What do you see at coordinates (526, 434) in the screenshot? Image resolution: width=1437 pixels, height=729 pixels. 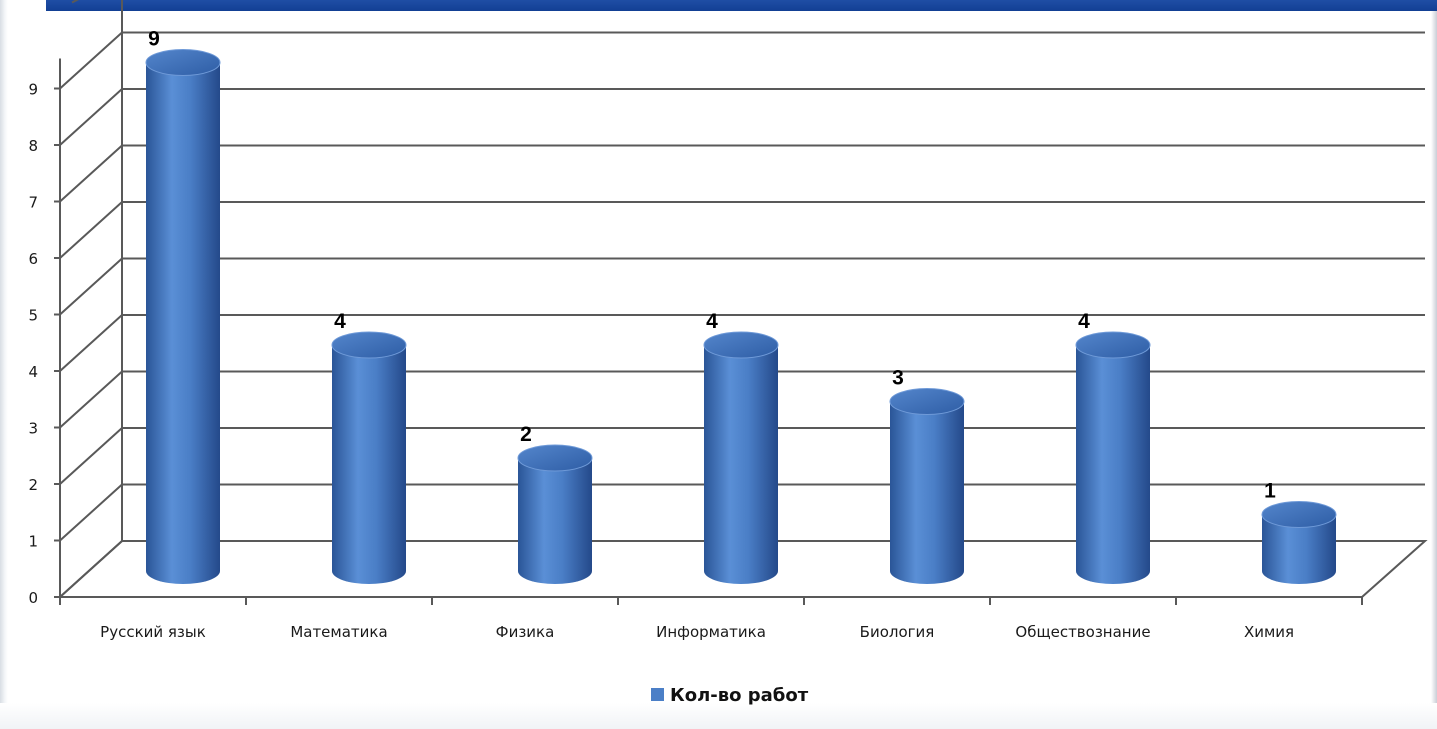 I see `data-label: 2` at bounding box center [526, 434].